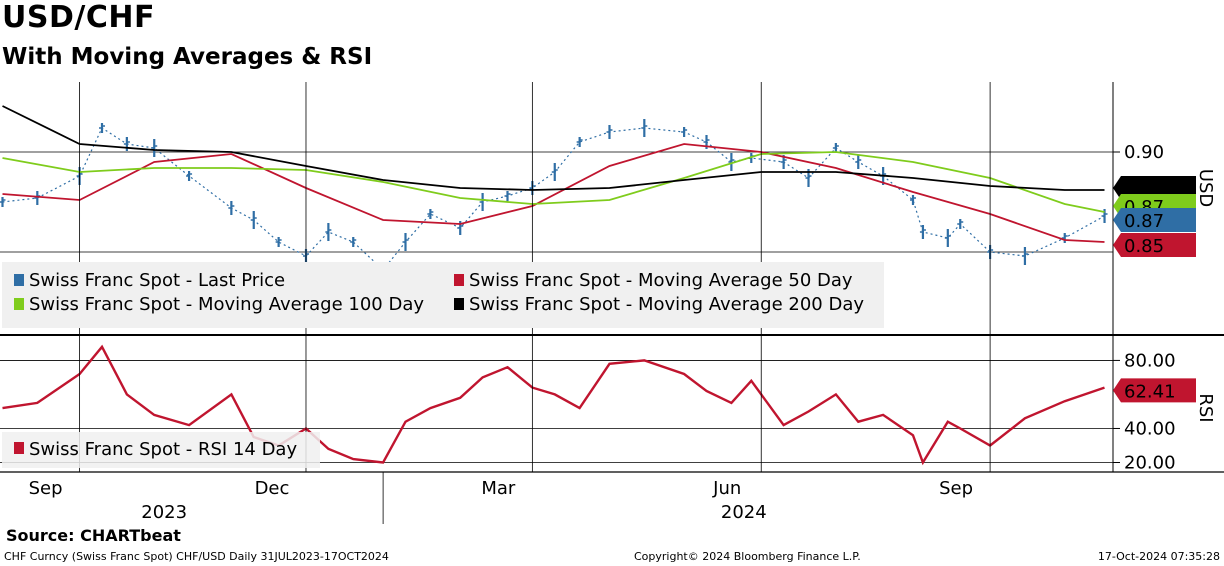 This screenshot has height=566, width=1224. Describe the element at coordinates (78, 17) in the screenshot. I see `page-title: USD/CHF` at that location.